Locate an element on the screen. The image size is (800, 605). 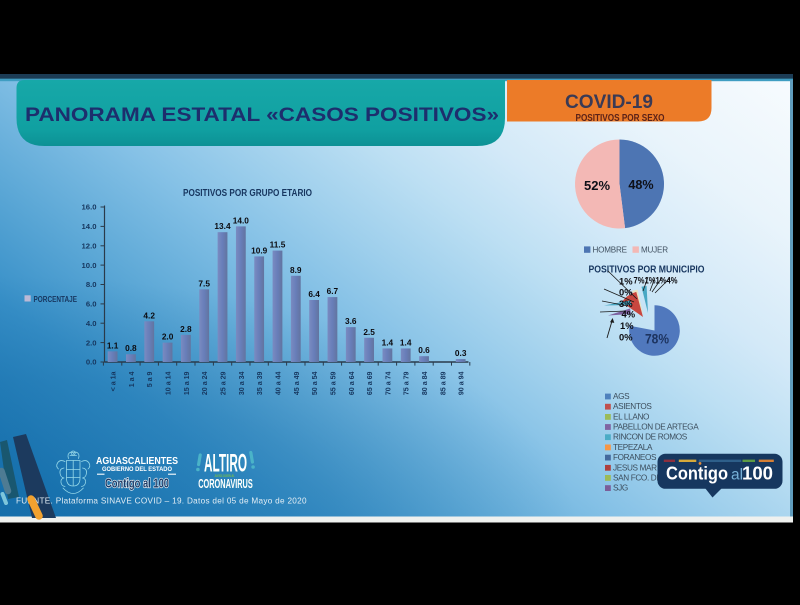
svg-text: EL LLANO is located at coordinates (631, 416).